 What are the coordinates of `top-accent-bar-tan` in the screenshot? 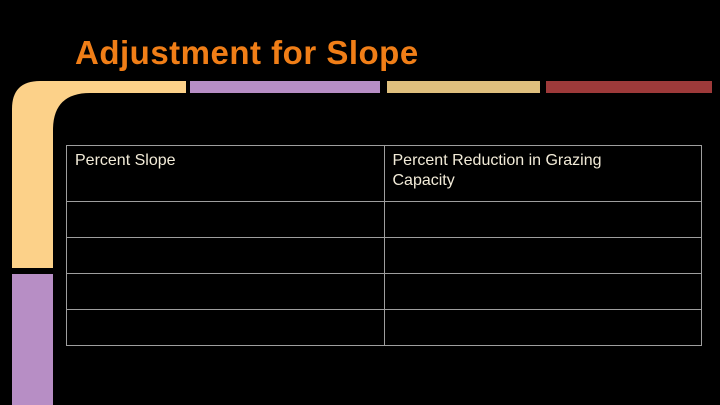 It's located at (463, 87).